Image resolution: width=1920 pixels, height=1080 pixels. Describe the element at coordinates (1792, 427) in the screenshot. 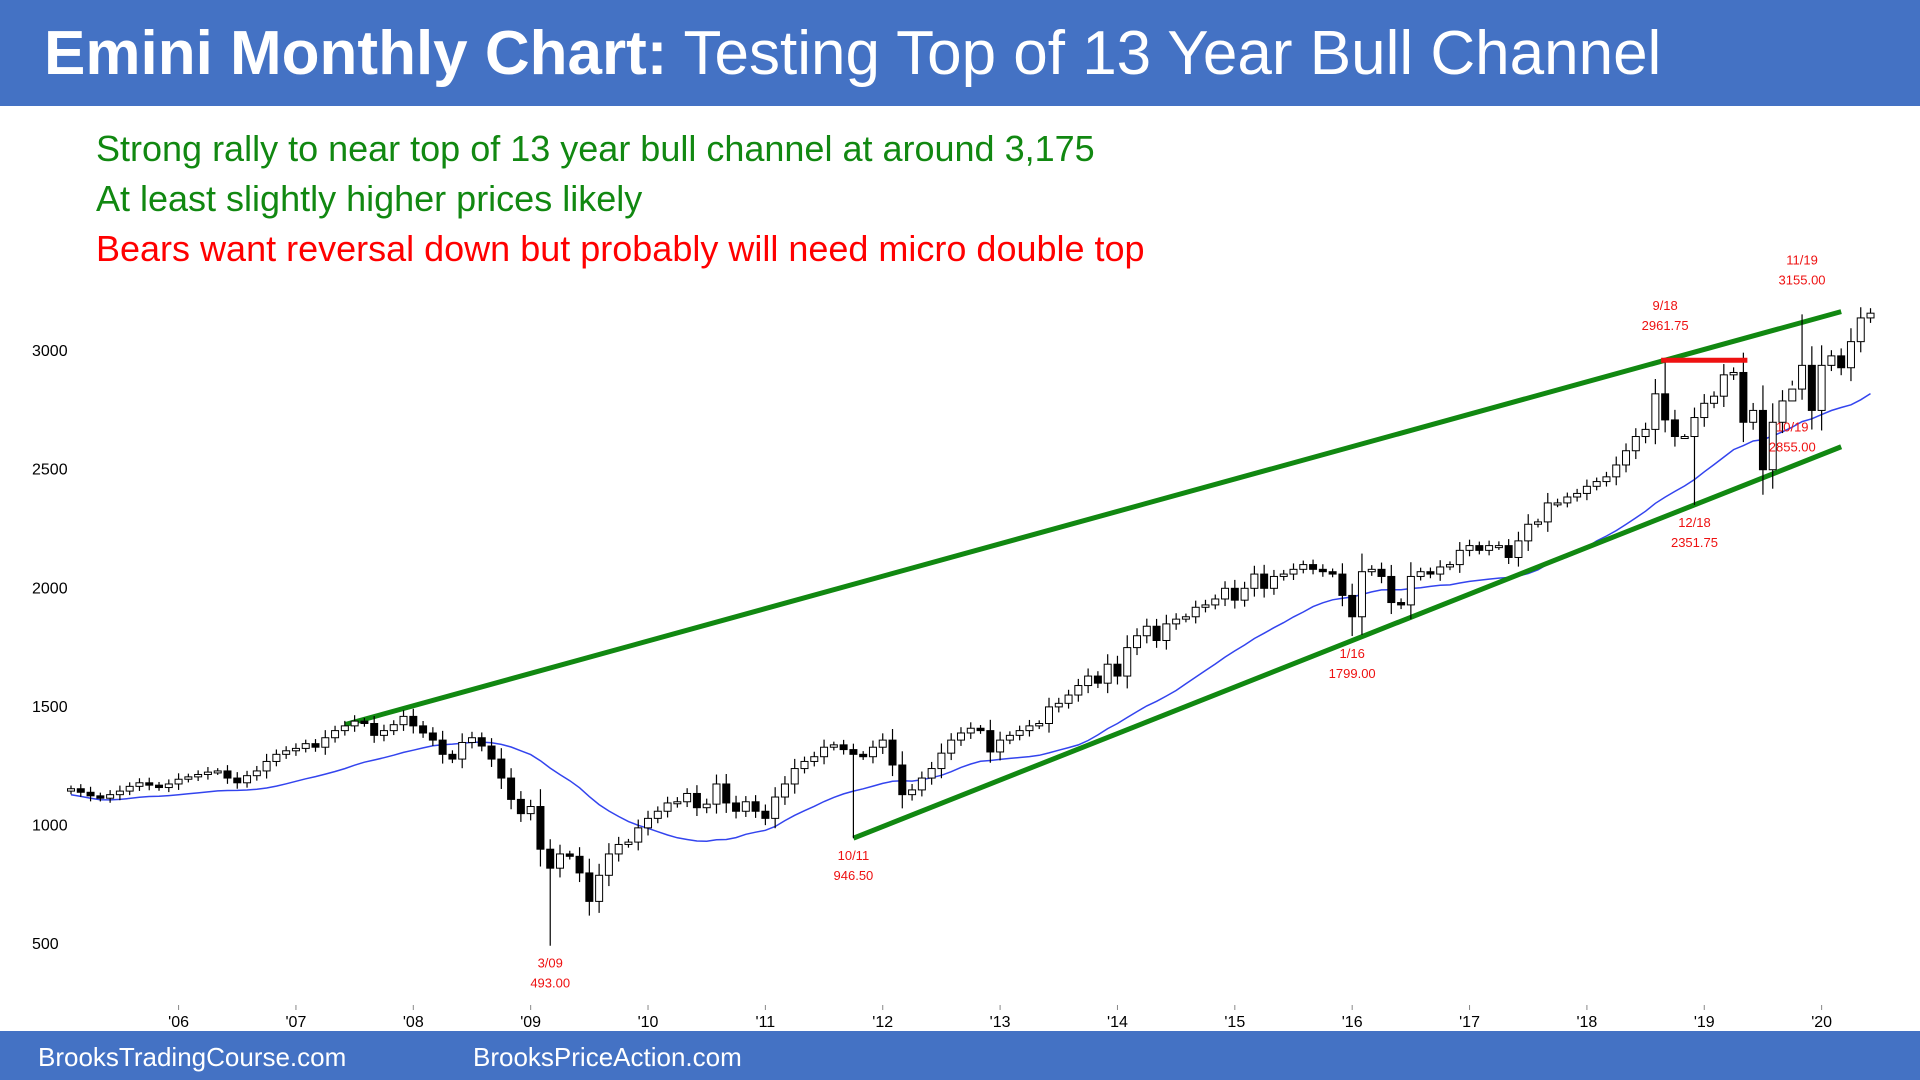

I see `swing-date-label: 10/19` at that location.